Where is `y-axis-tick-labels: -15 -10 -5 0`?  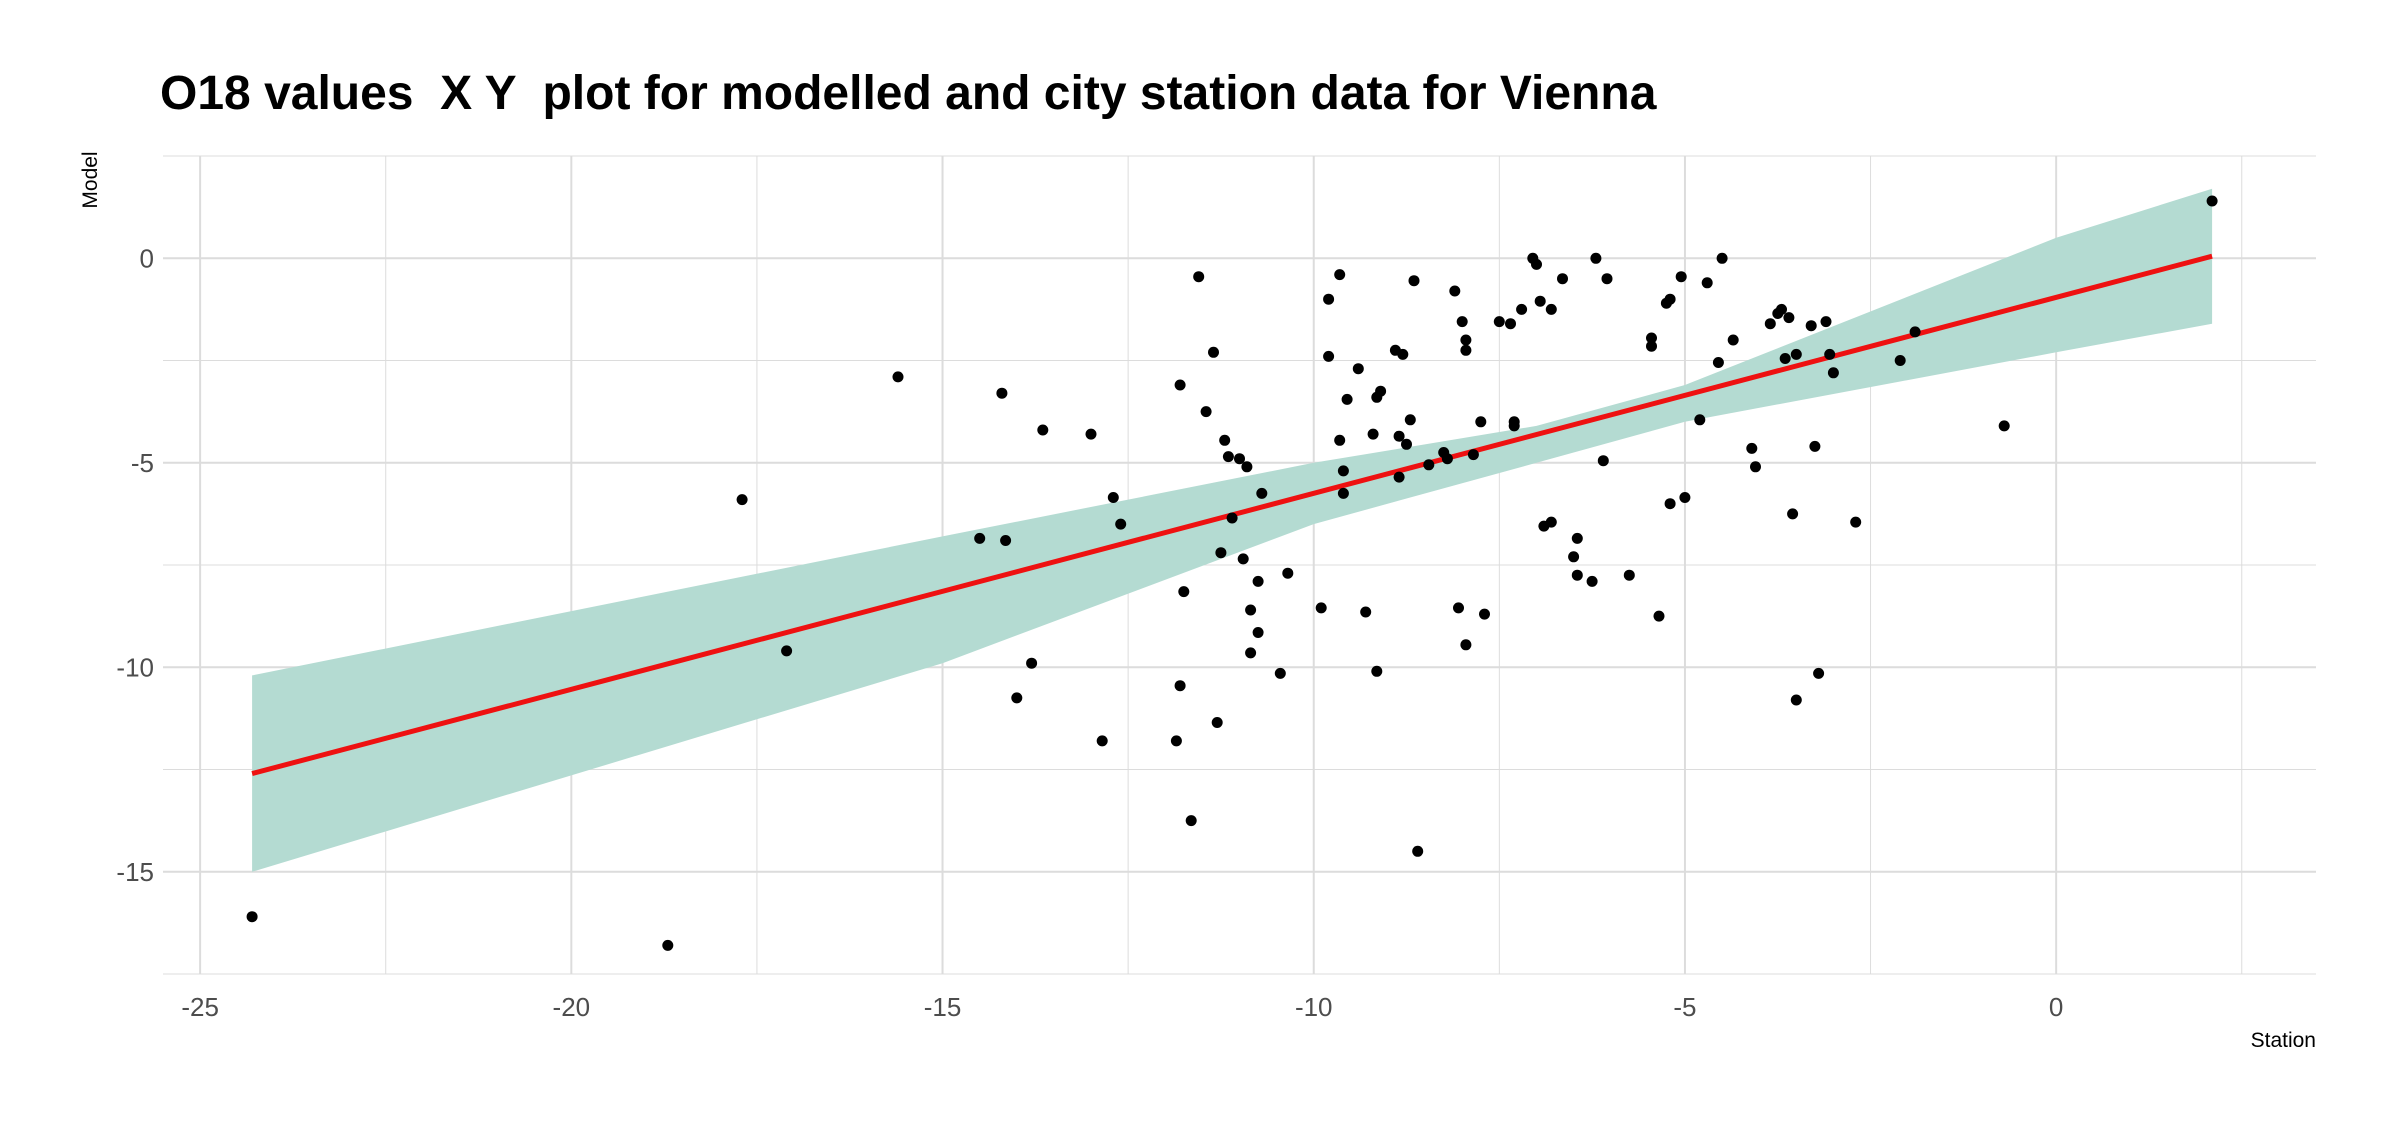 y-axis-tick-labels: -15 -10 -5 0 is located at coordinates (135, 565).